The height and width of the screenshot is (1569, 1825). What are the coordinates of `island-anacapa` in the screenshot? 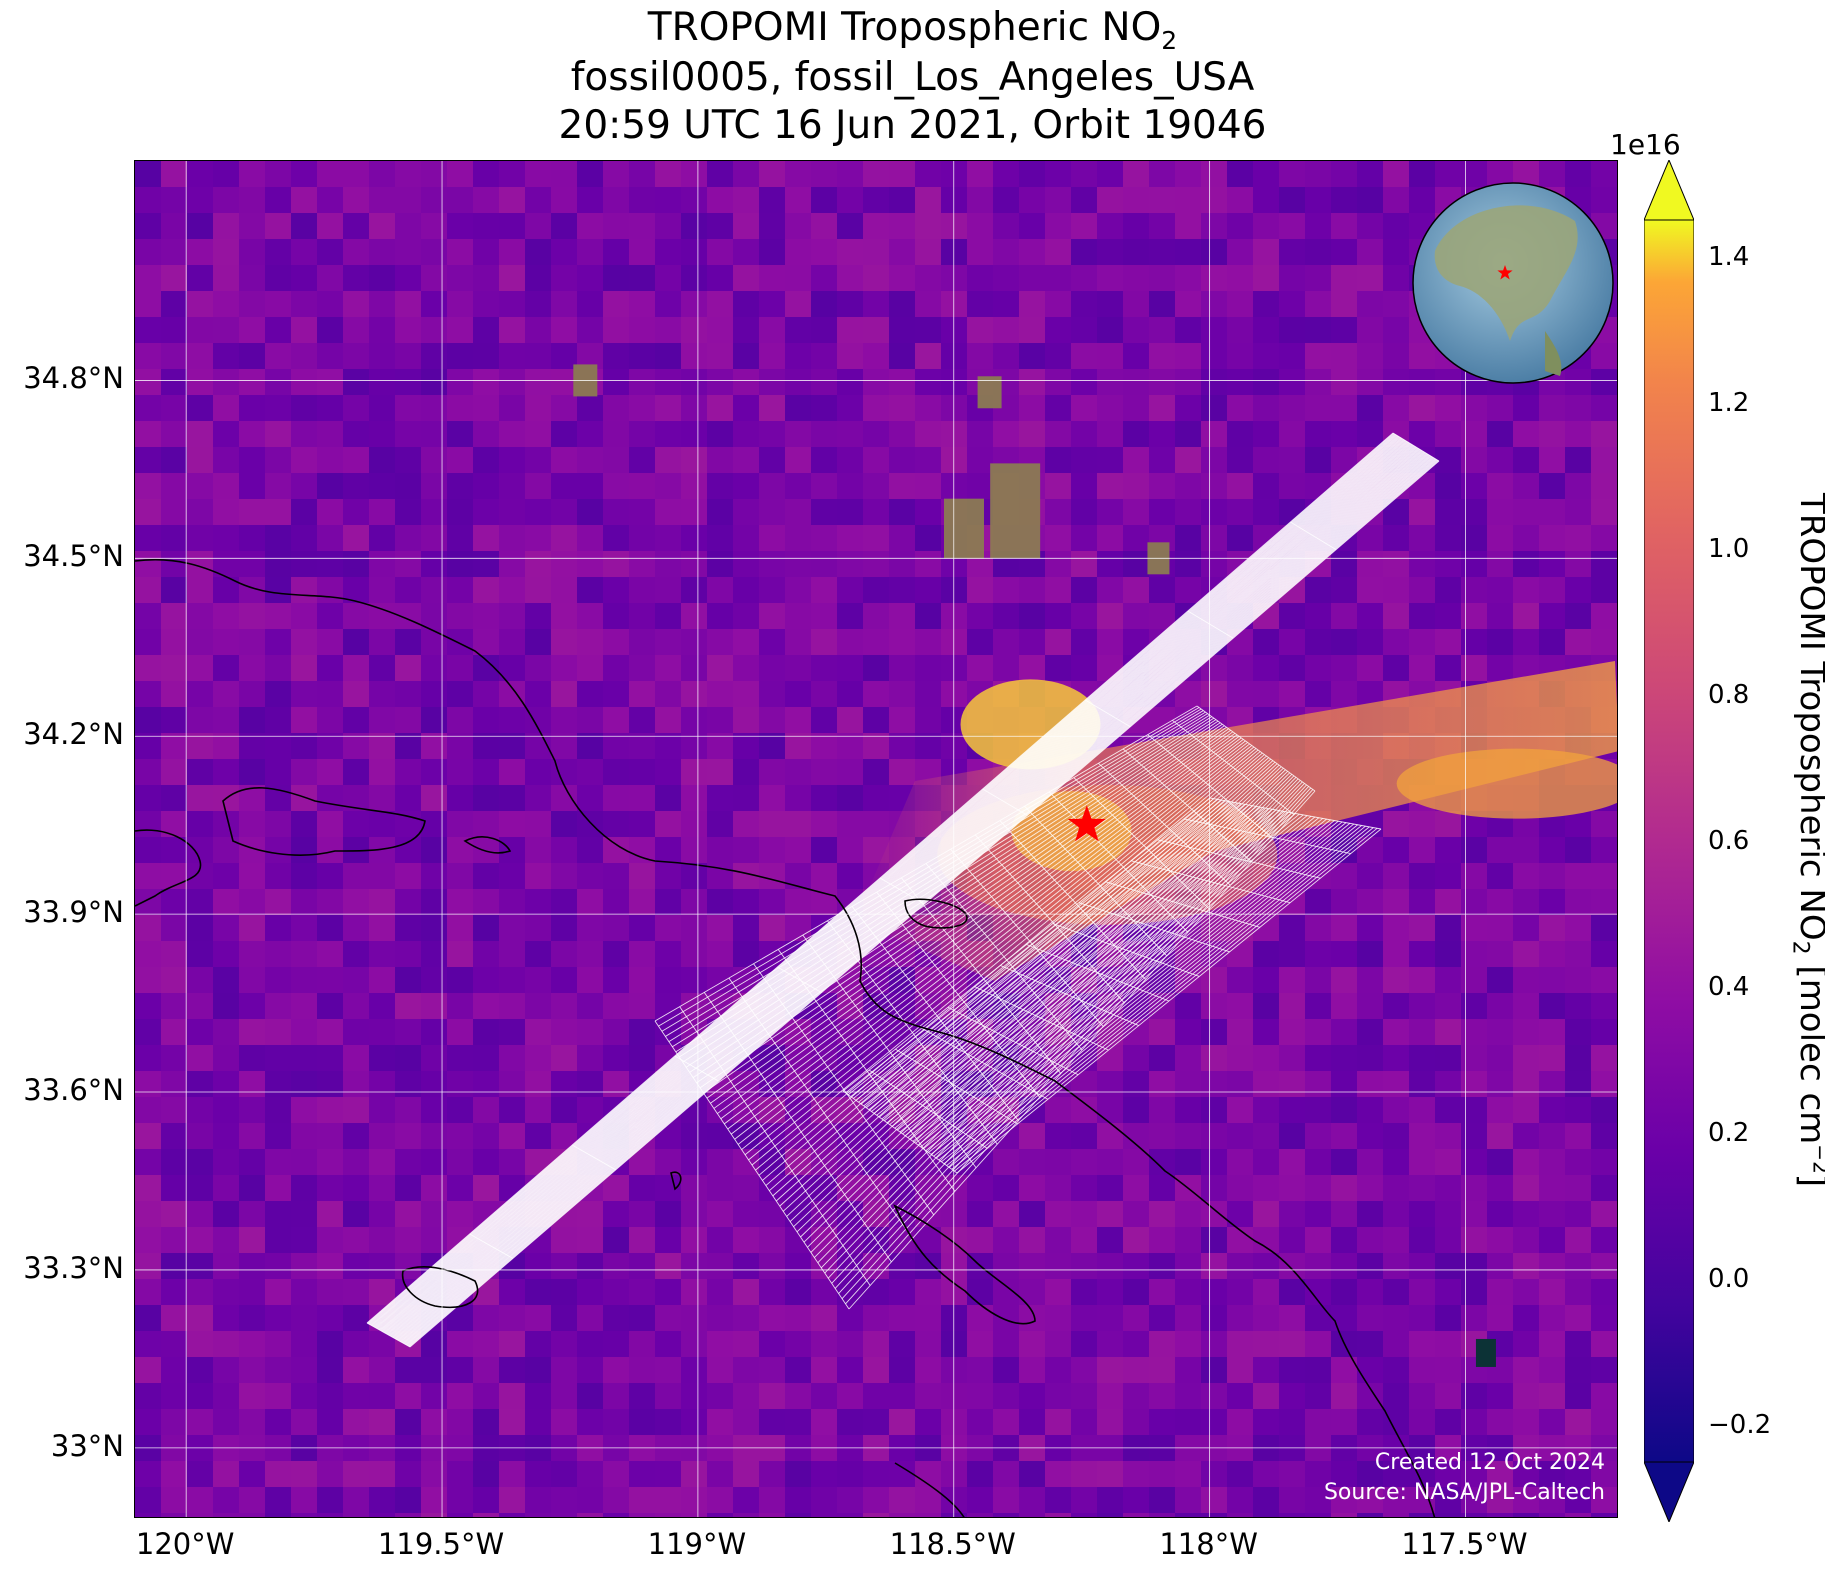 It's located at (487, 845).